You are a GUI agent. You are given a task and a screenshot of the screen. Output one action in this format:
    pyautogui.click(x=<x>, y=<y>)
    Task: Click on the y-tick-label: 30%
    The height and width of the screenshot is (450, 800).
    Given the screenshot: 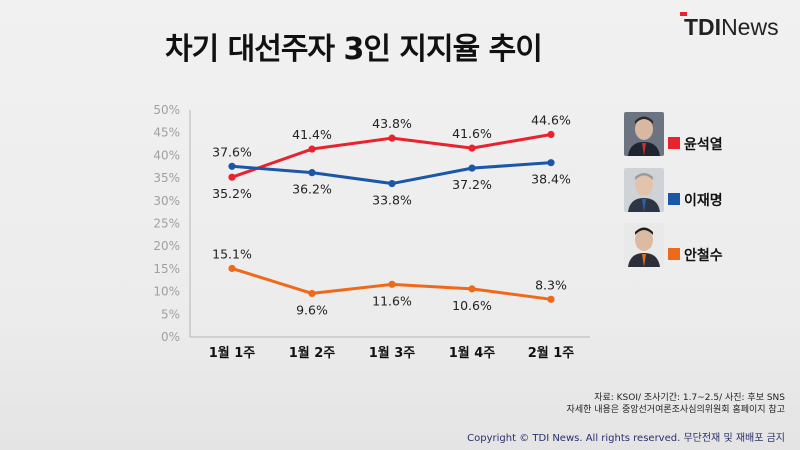 What is the action you would take?
    pyautogui.click(x=166, y=201)
    